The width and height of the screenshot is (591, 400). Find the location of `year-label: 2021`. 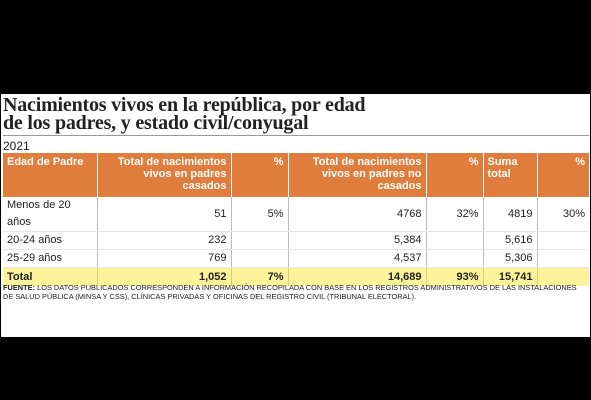

year-label: 2021 is located at coordinates (16, 146).